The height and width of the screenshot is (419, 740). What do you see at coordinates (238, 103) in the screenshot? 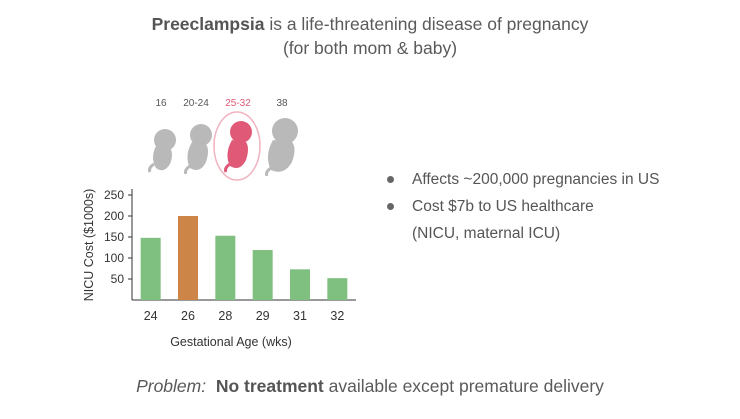
I see `stage-label-25-32: 25-32` at bounding box center [238, 103].